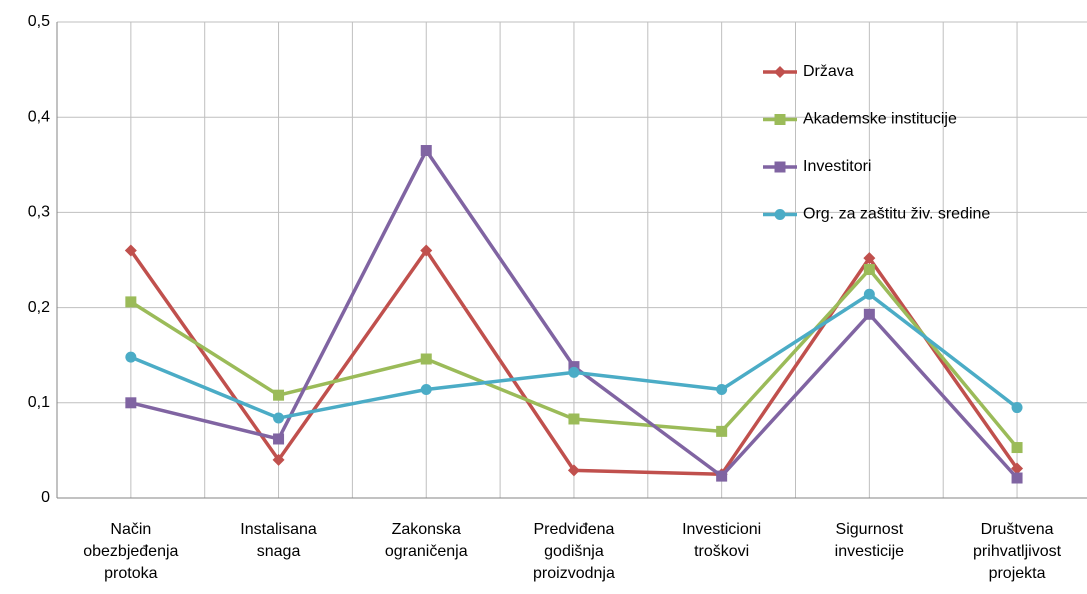 The height and width of the screenshot is (594, 1087). I want to click on legend-label: Investitori, so click(837, 166).